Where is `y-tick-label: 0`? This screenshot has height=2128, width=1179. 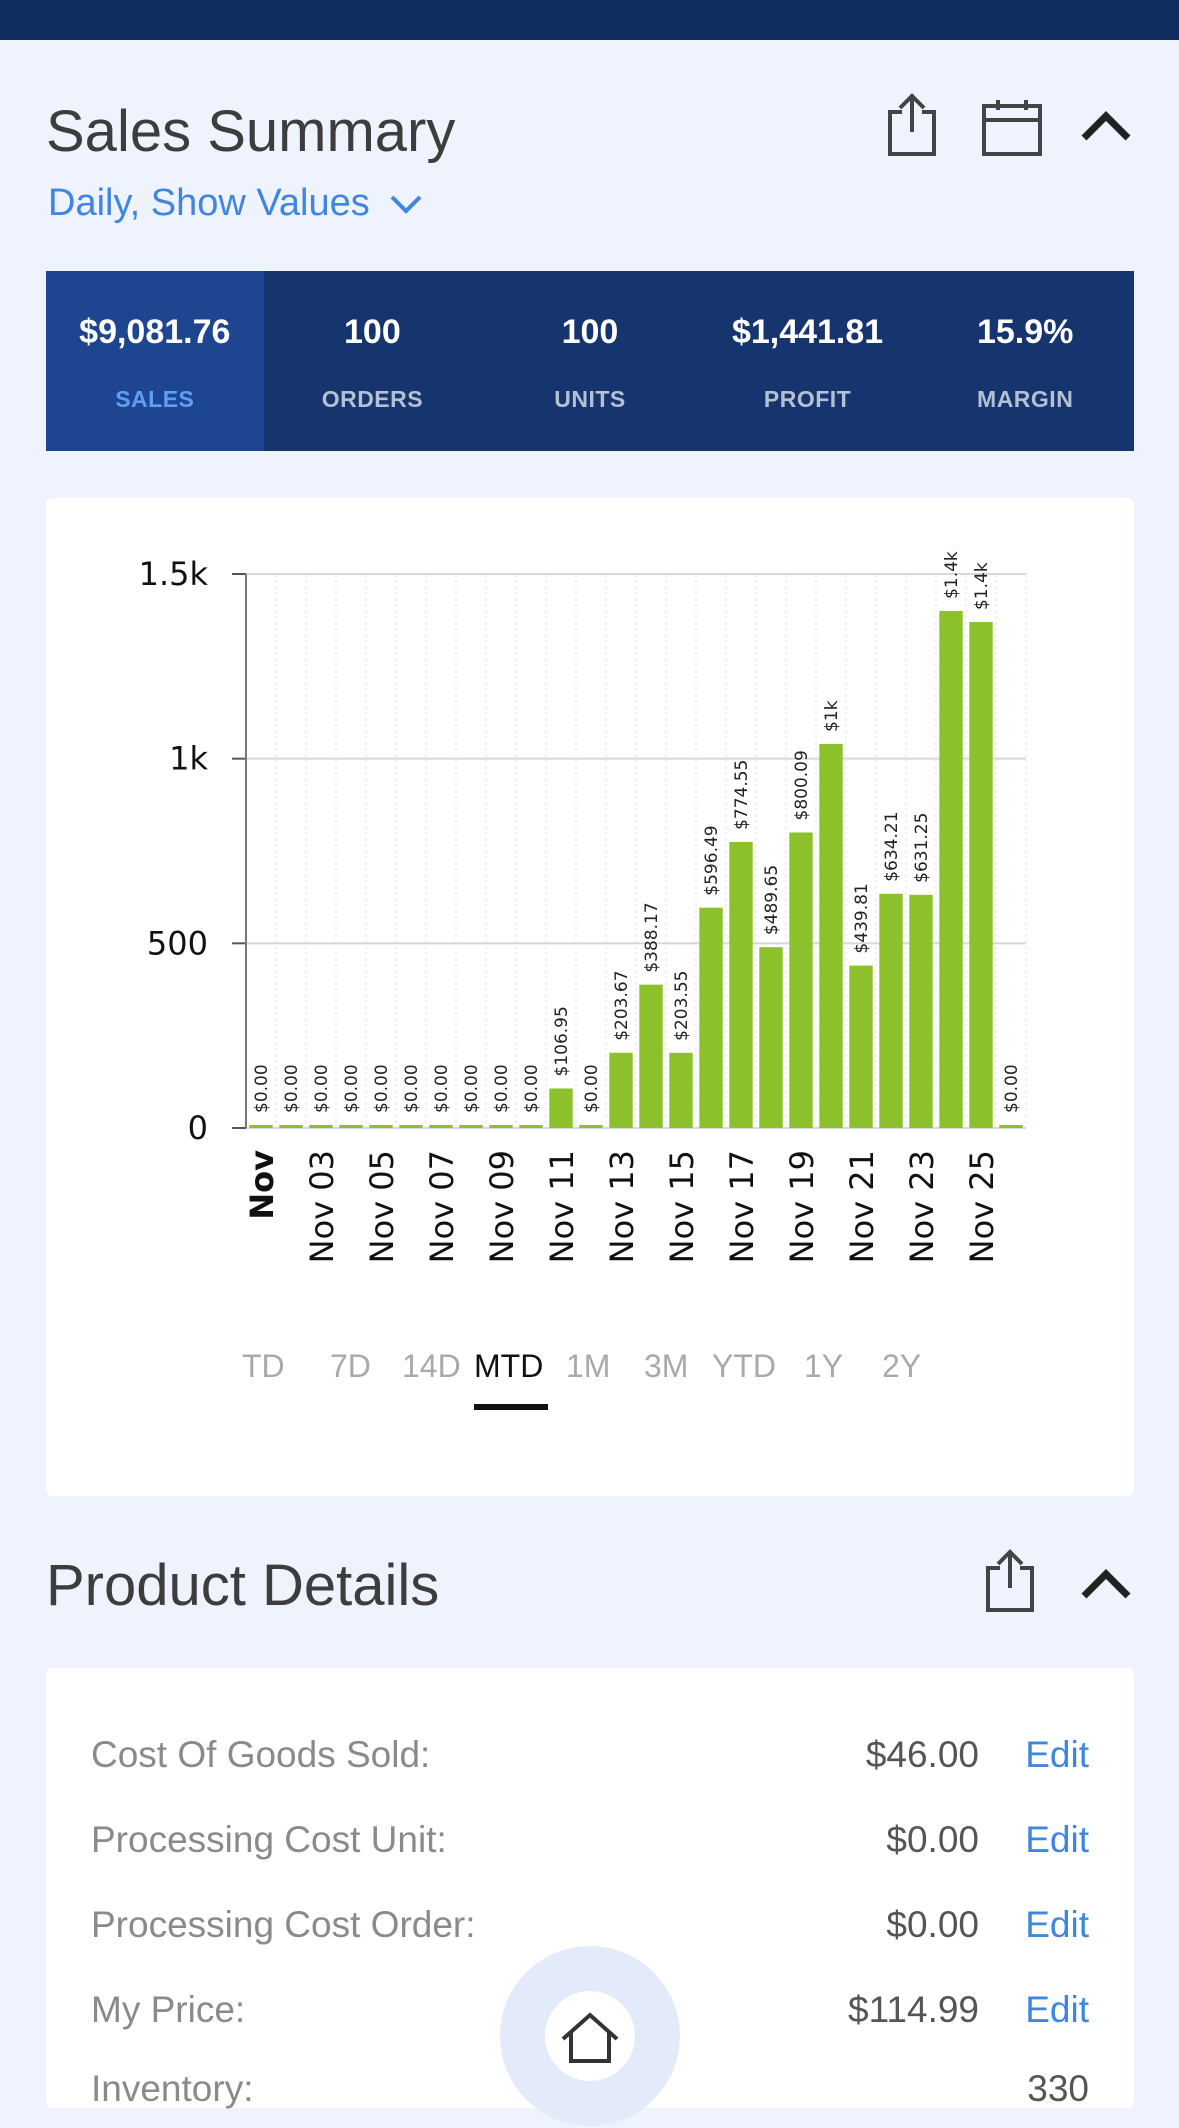
y-tick-label: 0 is located at coordinates (198, 1128).